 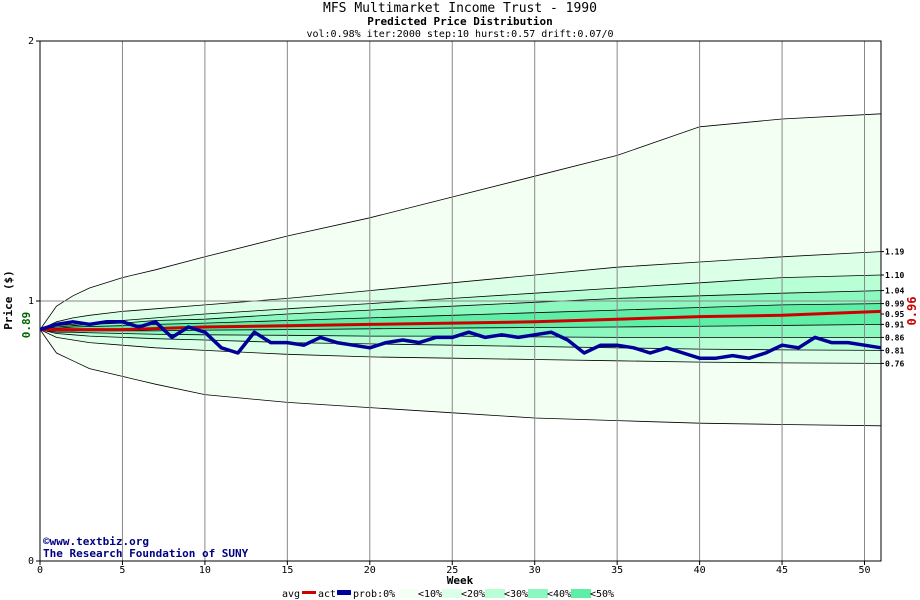 What do you see at coordinates (460, 580) in the screenshot?
I see `x-axis-label: Week` at bounding box center [460, 580].